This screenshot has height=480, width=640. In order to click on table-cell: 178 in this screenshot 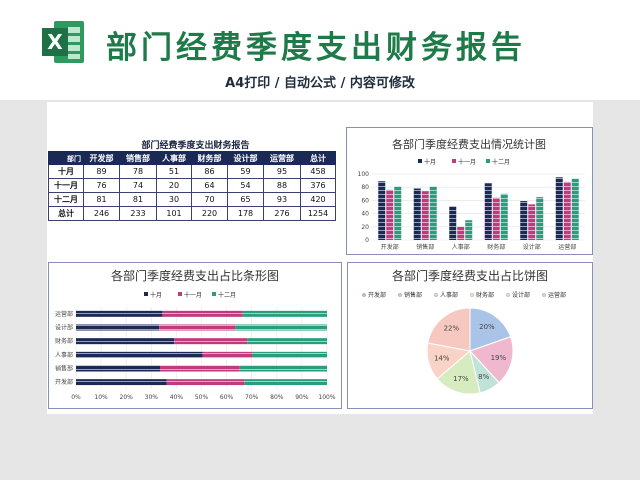, I will do `click(245, 213)`.